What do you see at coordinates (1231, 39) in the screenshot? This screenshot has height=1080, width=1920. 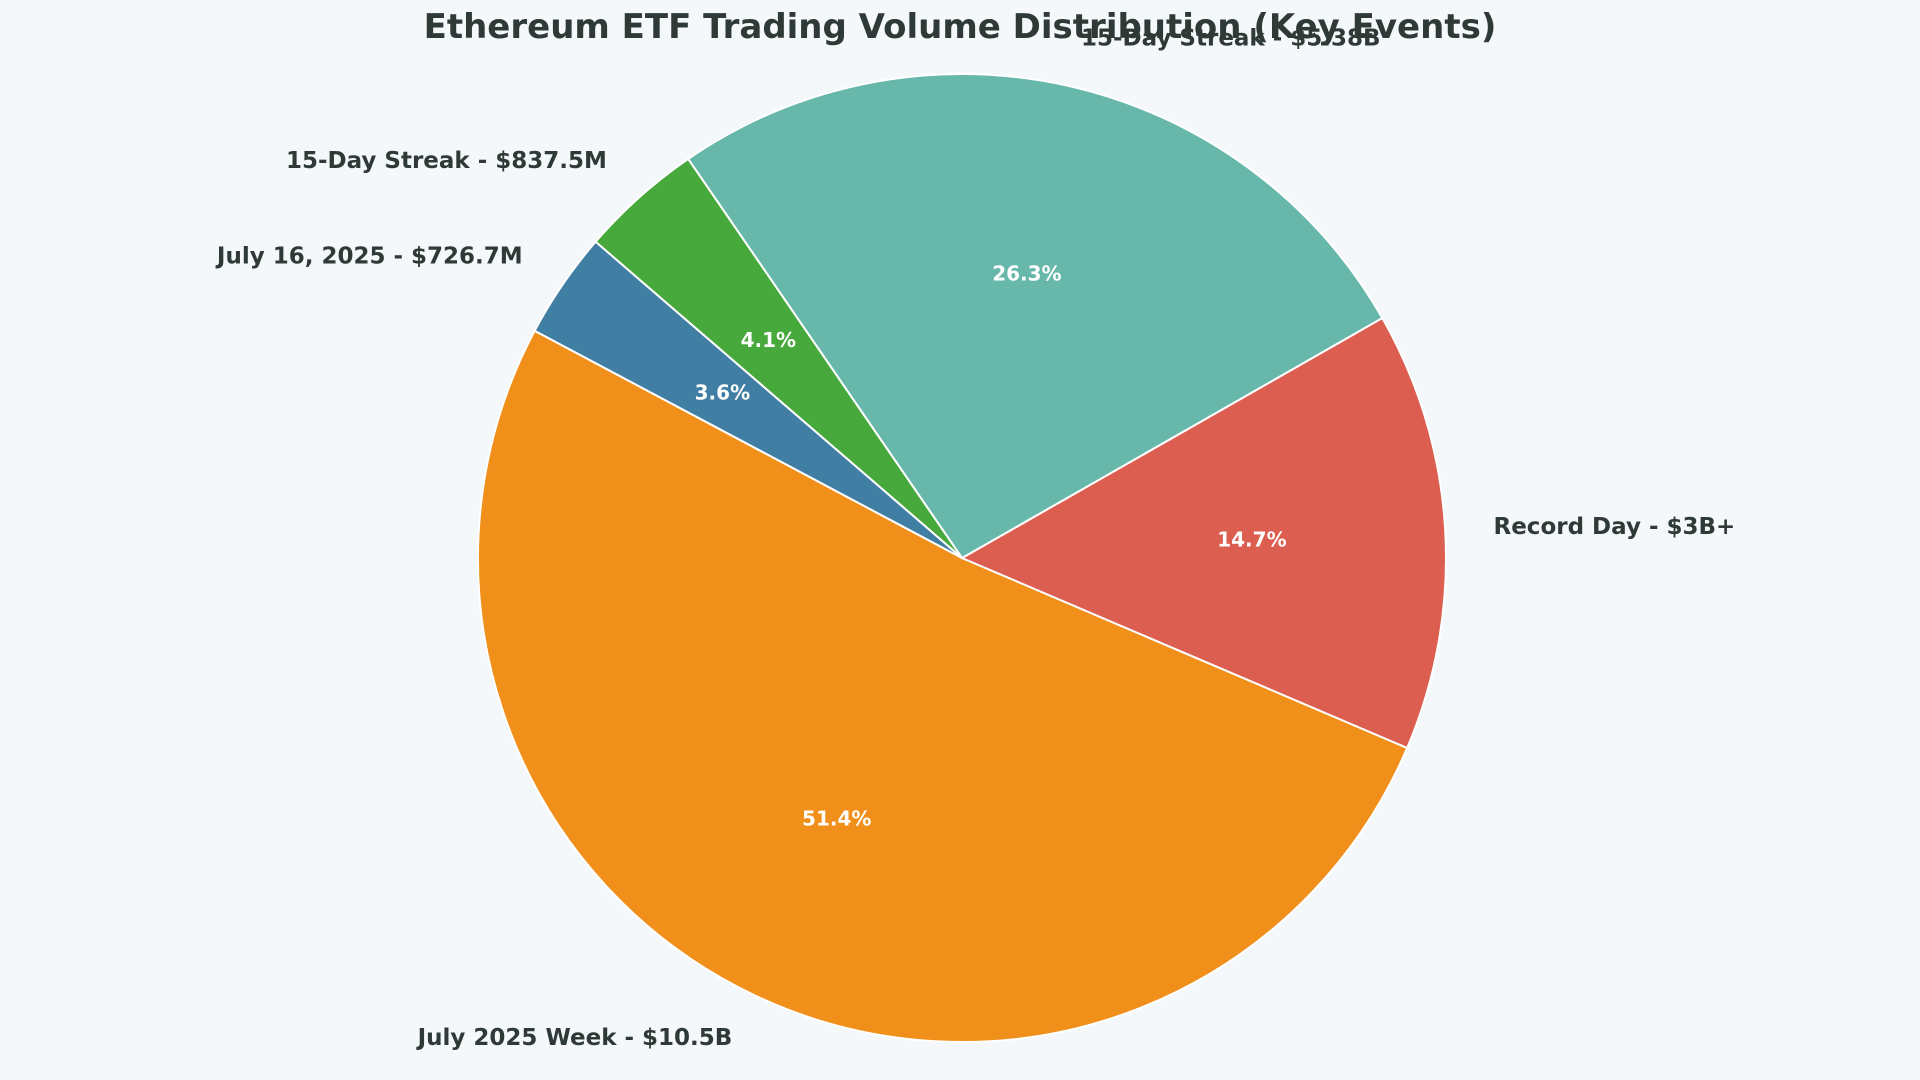 I see `slice-label: 15-Day Streak - $5.38B` at bounding box center [1231, 39].